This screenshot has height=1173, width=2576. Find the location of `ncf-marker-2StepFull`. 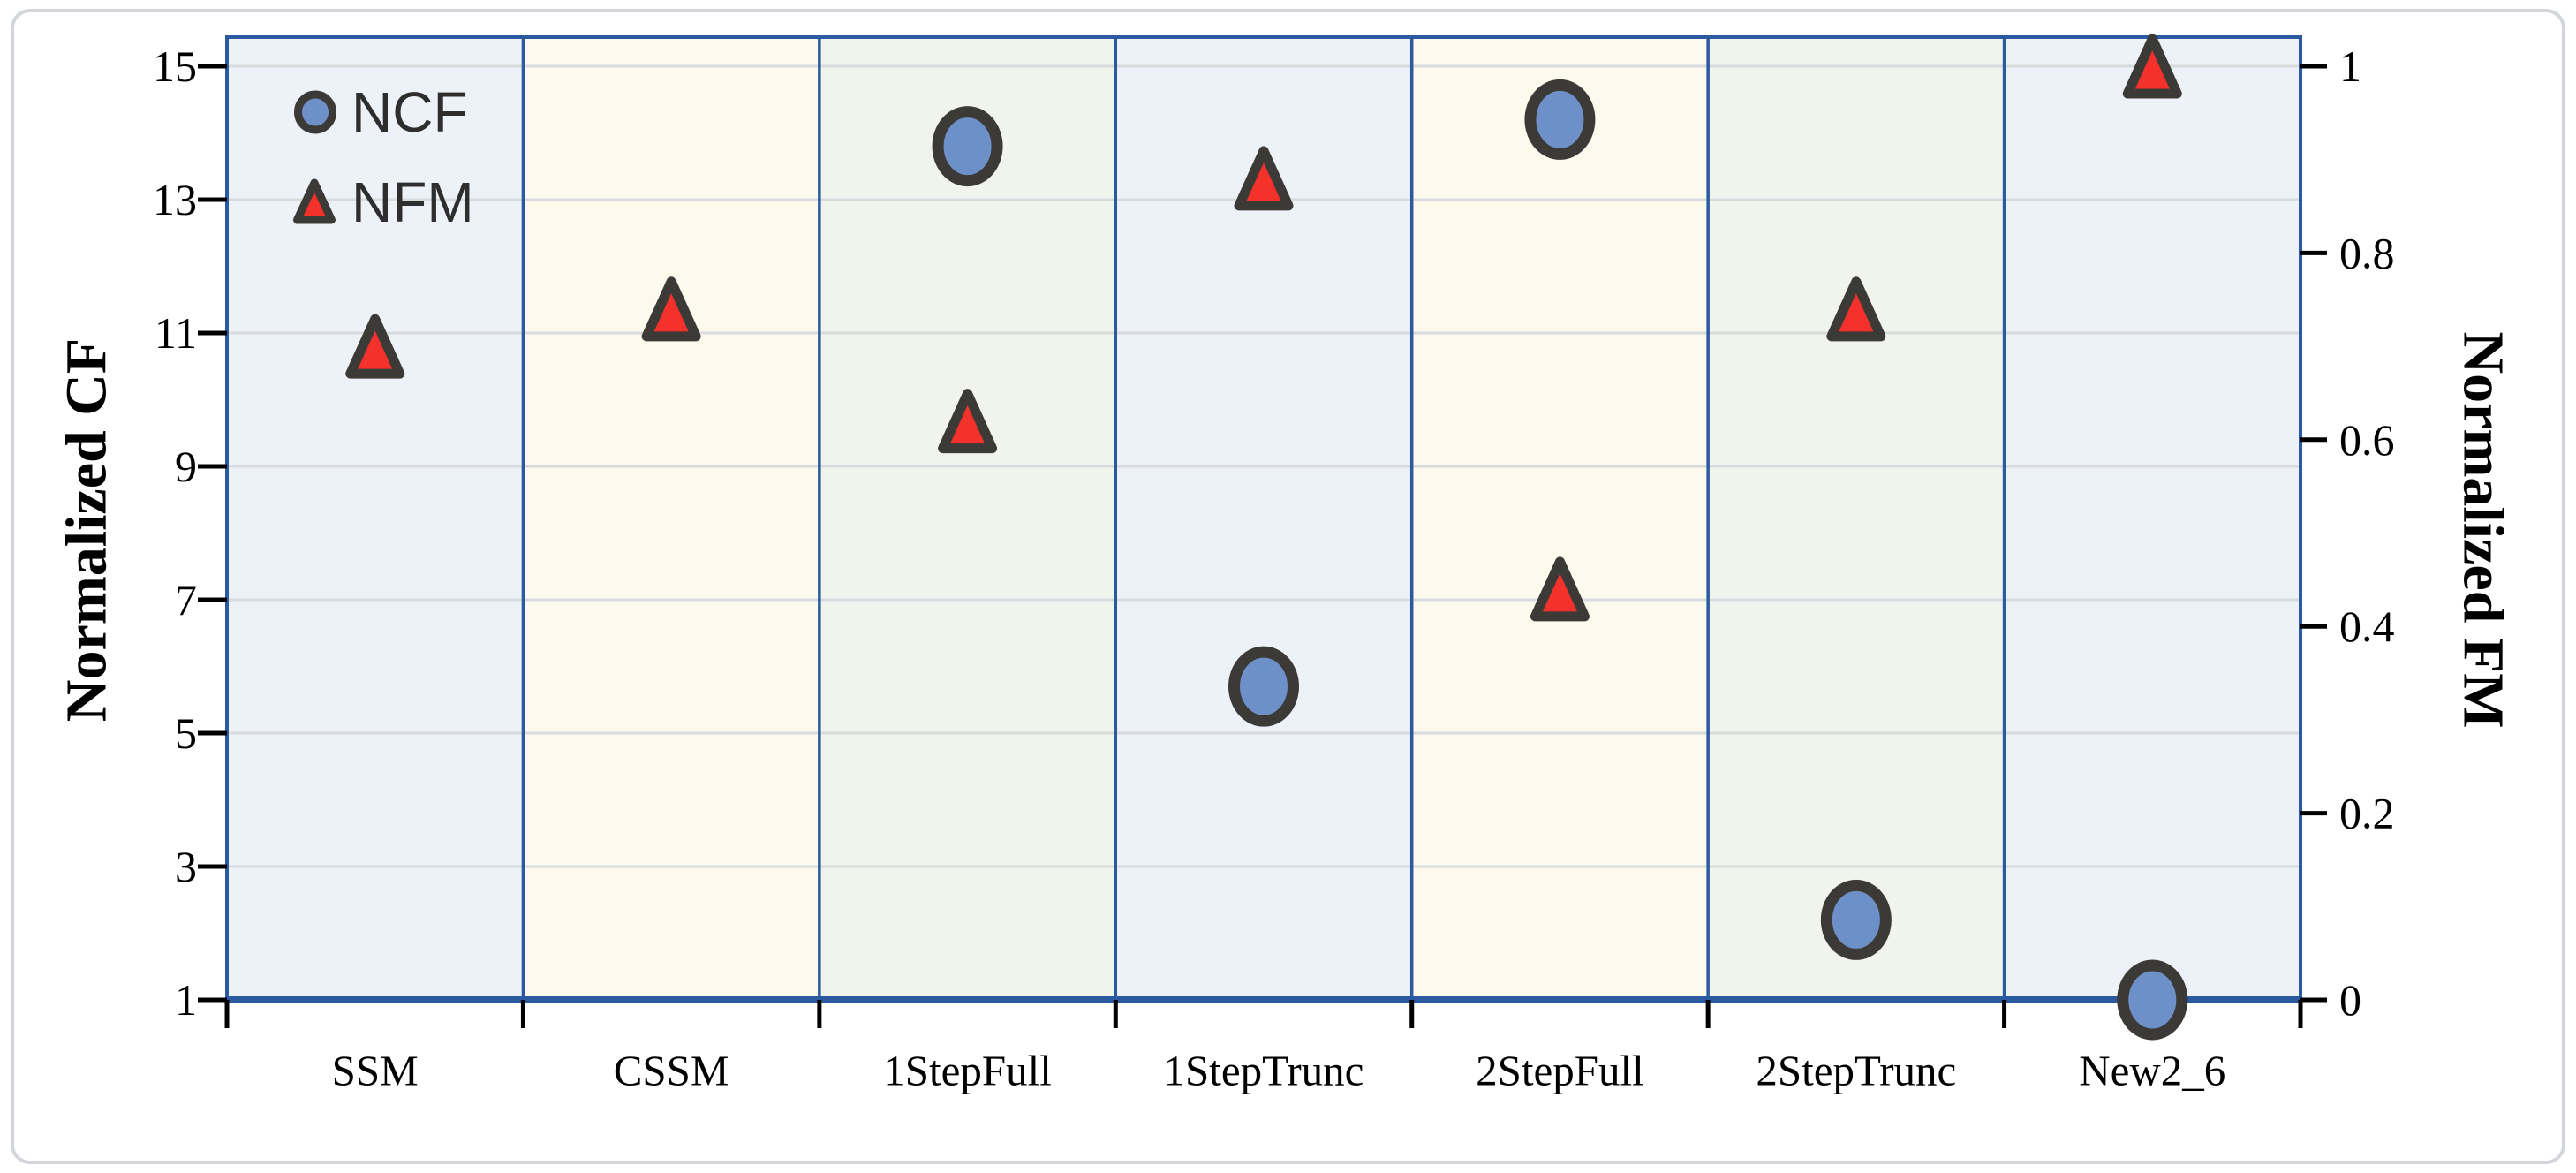

ncf-marker-2StepFull is located at coordinates (1560, 120).